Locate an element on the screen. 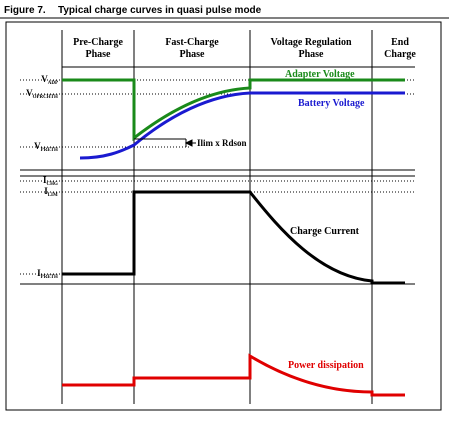  battery-label: Battery Voltage is located at coordinates (331, 103).